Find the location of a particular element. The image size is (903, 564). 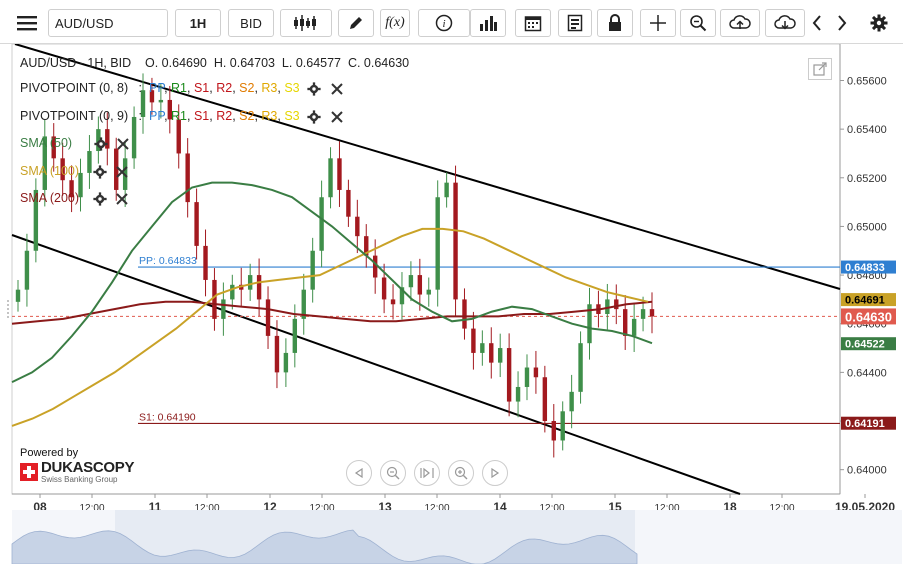

nav-zoom-in-button is located at coordinates (461, 473).